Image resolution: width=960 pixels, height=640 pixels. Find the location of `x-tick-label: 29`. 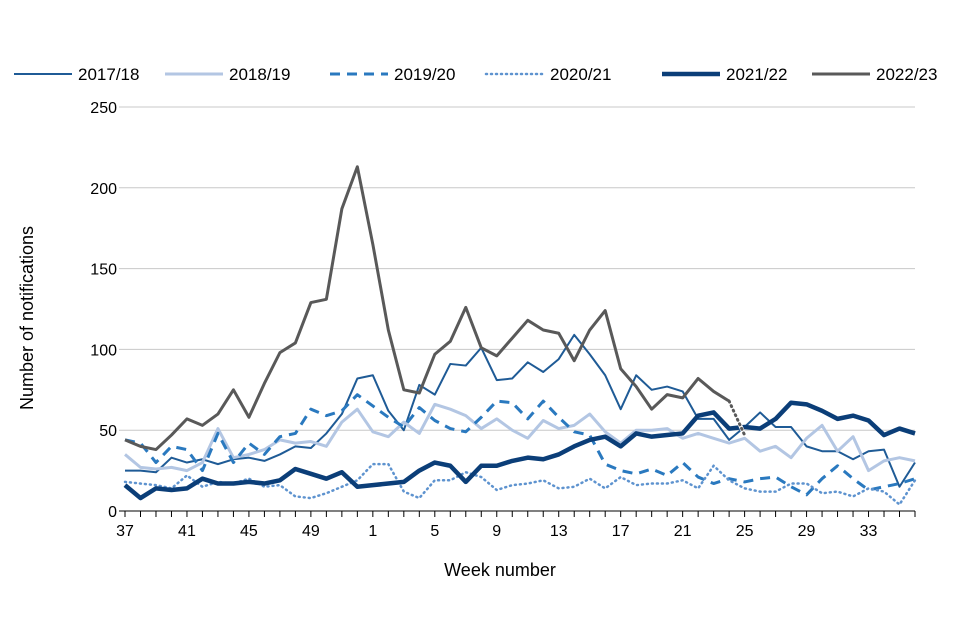

x-tick-label: 29 is located at coordinates (807, 531).